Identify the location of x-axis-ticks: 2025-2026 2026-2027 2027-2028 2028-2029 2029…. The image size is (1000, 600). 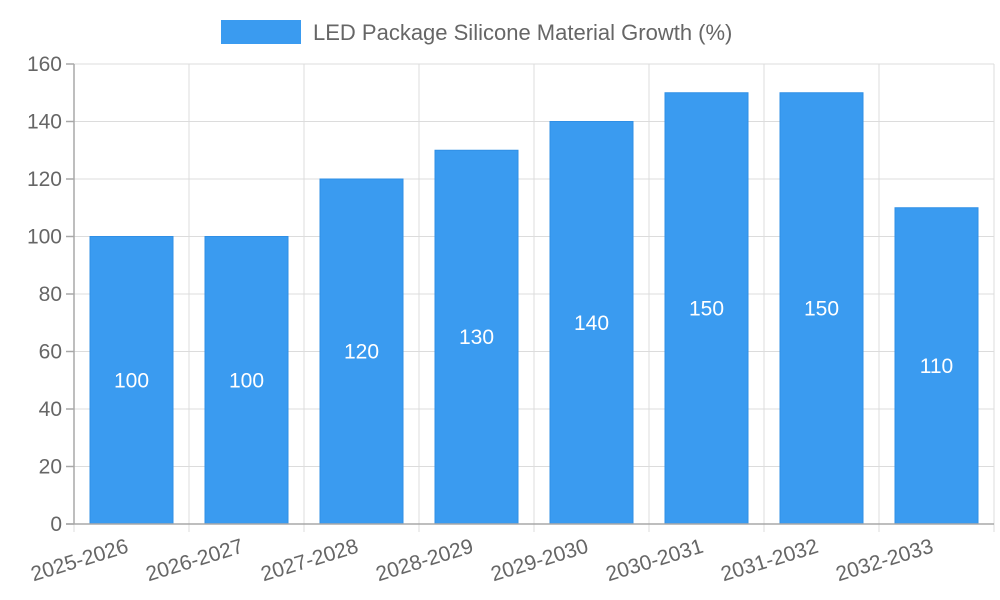
(482, 560).